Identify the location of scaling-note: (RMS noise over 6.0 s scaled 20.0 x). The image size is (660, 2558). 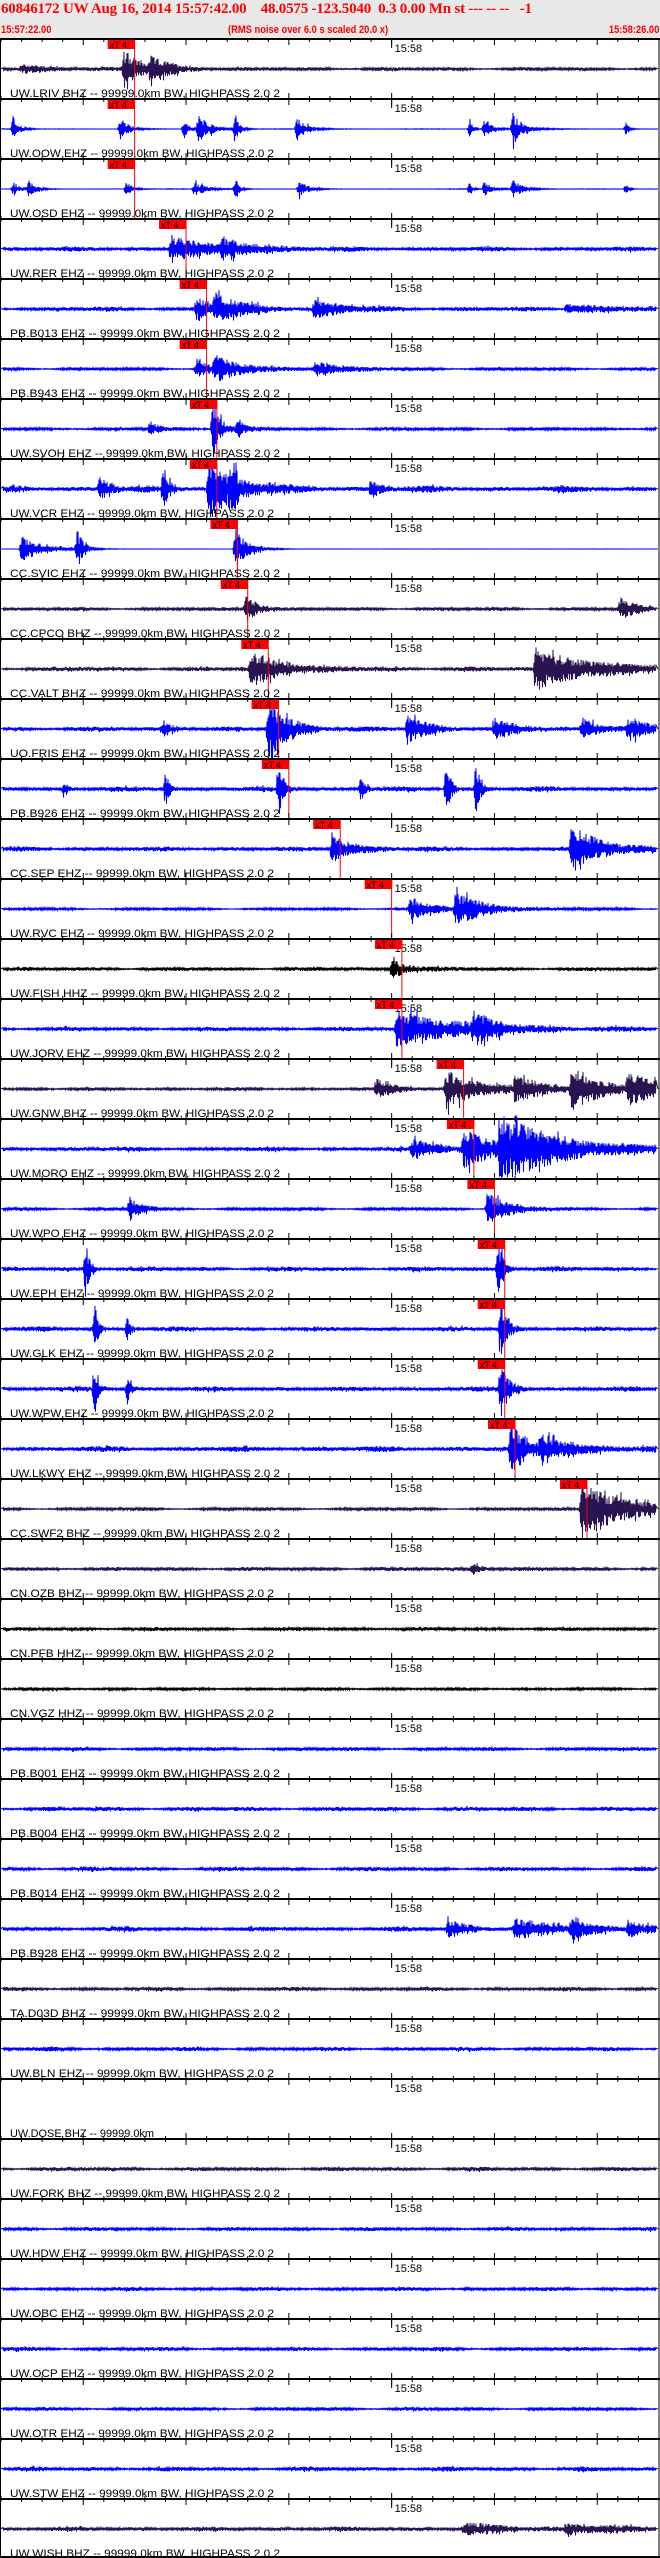
(308, 30).